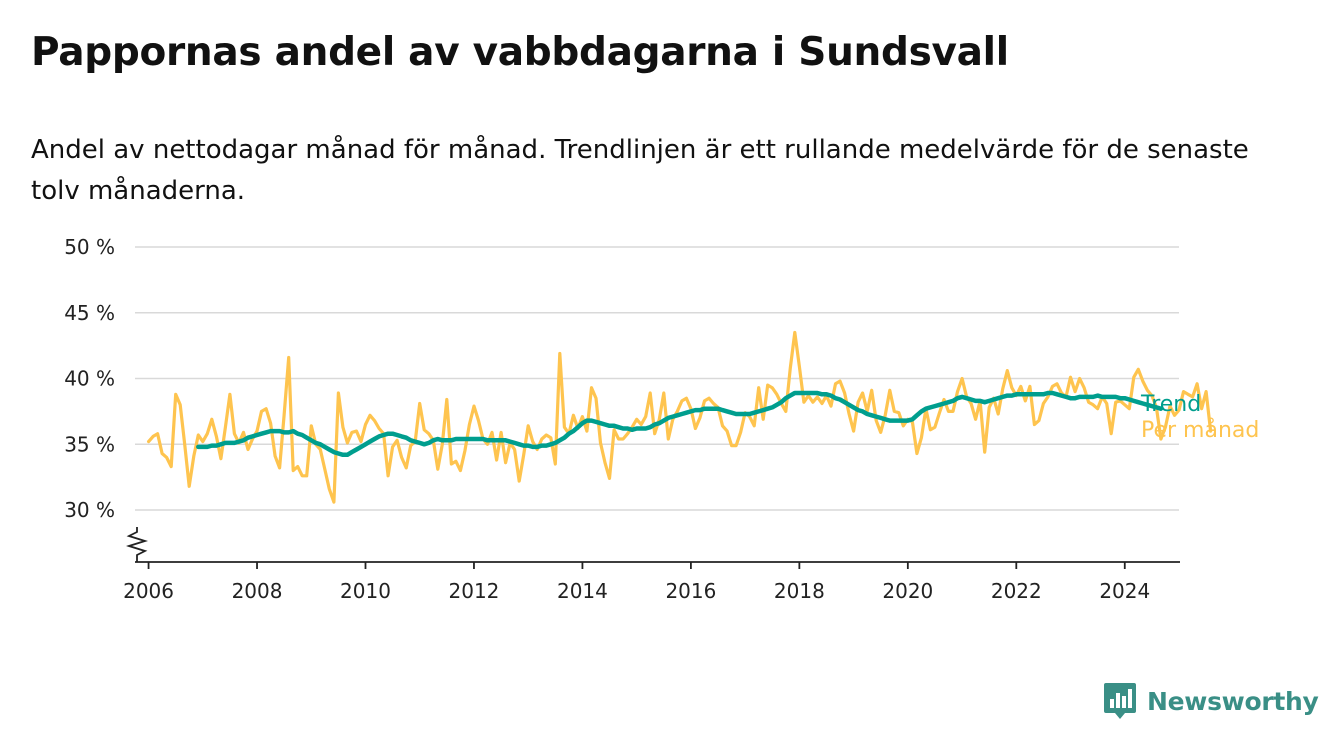 Image resolution: width=1340 pixels, height=753 pixels. Describe the element at coordinates (799, 591) in the screenshot. I see `x-tick-label: 2018` at that location.